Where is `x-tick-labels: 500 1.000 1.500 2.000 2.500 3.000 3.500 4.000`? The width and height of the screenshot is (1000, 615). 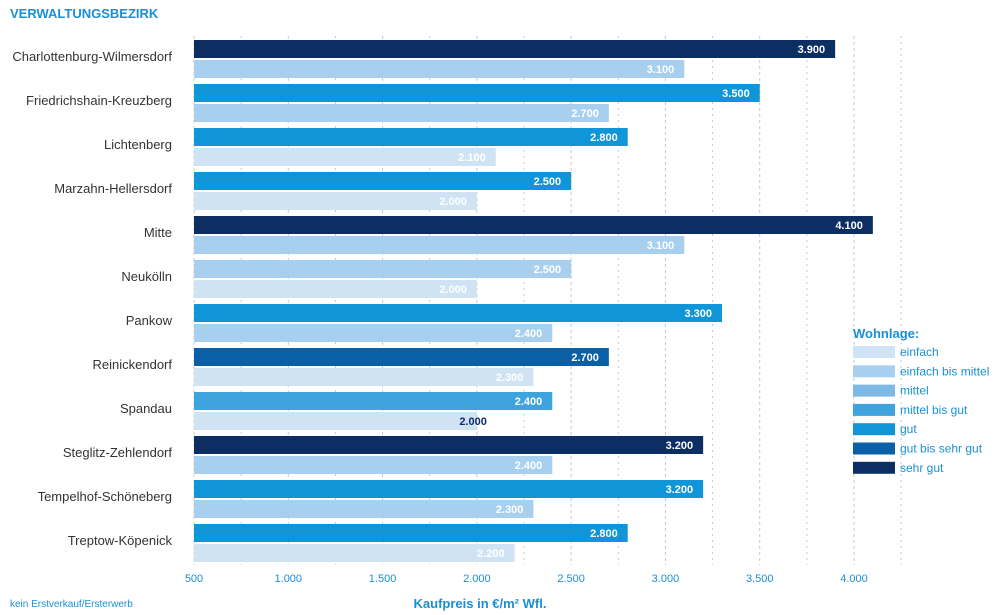 x-tick-labels: 500 1.000 1.500 2.000 2.500 3.000 3.500 4.000 is located at coordinates (526, 579).